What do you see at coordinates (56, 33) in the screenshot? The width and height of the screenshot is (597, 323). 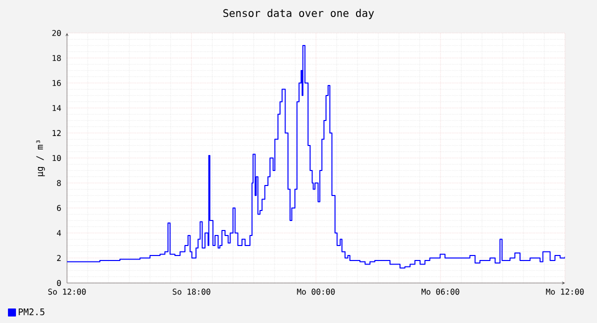 I see `y-tick-label: 20` at bounding box center [56, 33].